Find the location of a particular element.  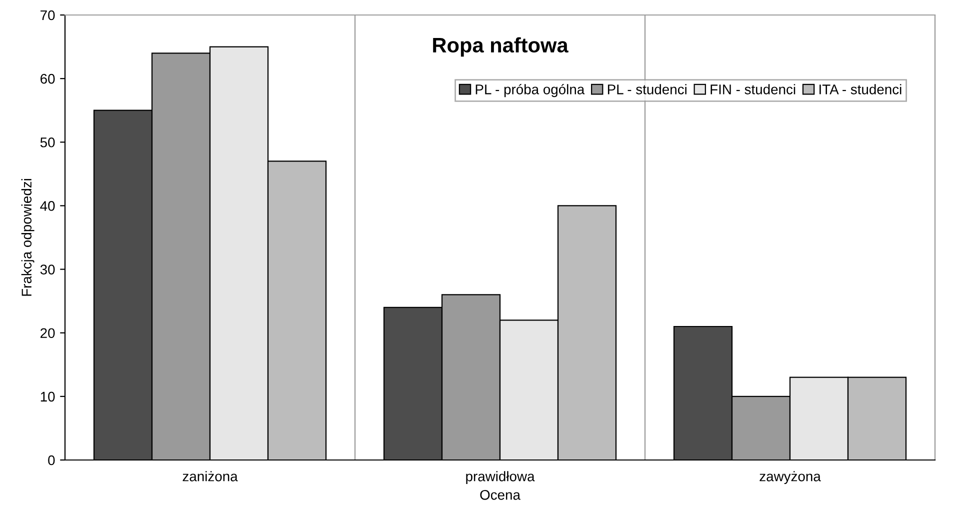

x-tick-label: zaniżona is located at coordinates (210, 476).